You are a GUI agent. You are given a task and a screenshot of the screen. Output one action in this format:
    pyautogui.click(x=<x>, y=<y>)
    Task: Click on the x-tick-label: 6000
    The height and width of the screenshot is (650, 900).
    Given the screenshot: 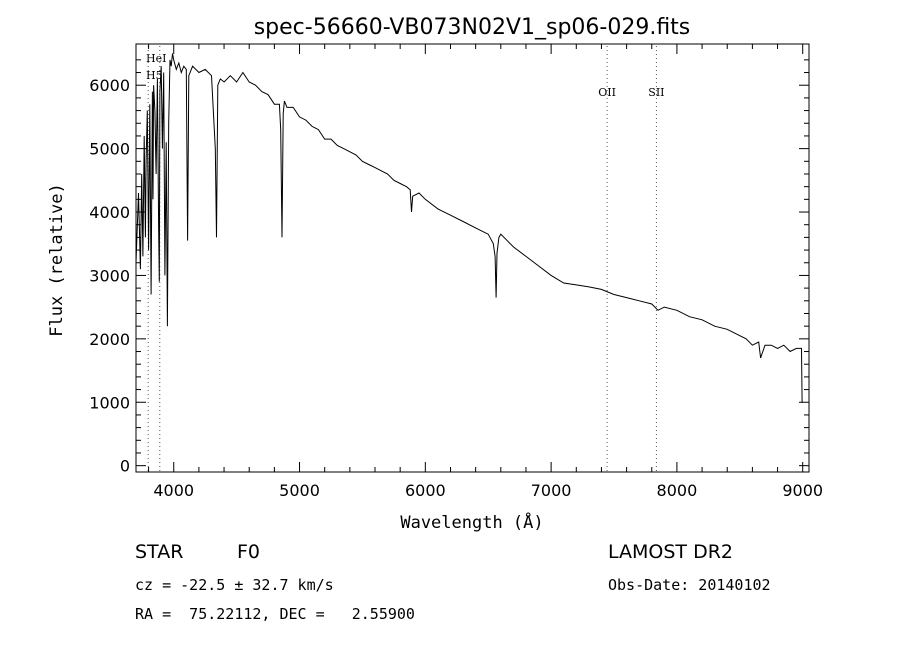 What is the action you would take?
    pyautogui.click(x=425, y=490)
    